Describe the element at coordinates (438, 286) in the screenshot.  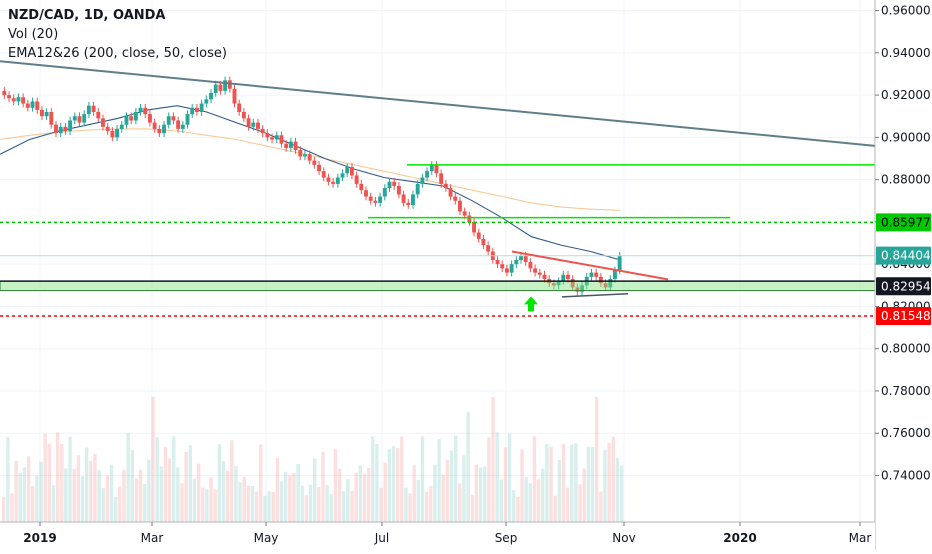
I see `support-zone` at that location.